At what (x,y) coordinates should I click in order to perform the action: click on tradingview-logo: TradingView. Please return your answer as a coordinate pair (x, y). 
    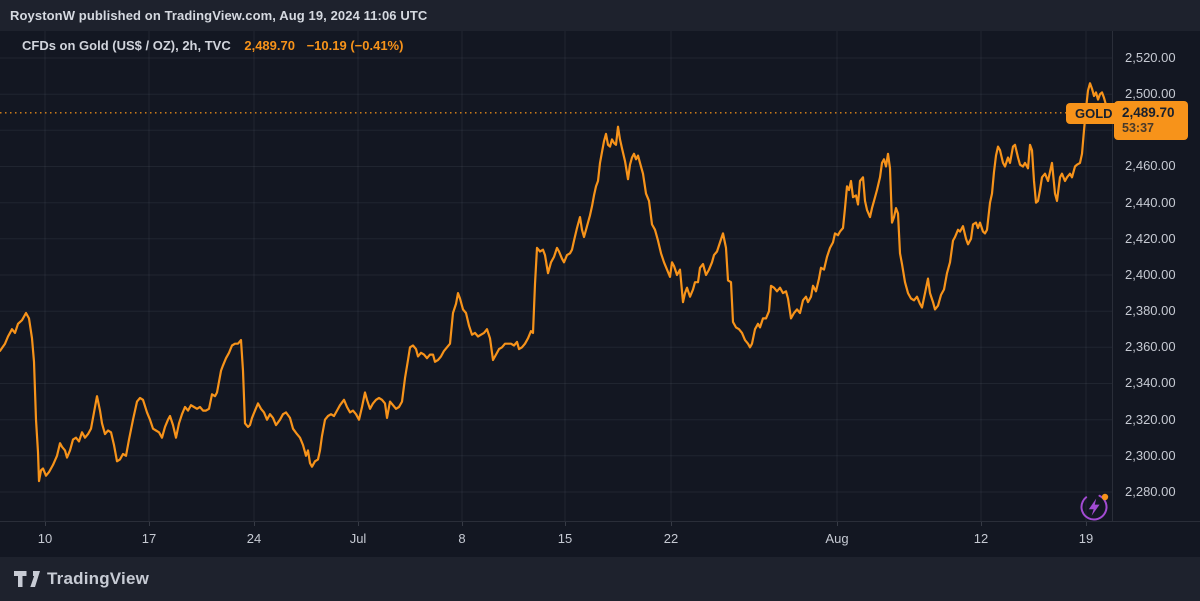
    Looking at the image, I should click on (81, 579).